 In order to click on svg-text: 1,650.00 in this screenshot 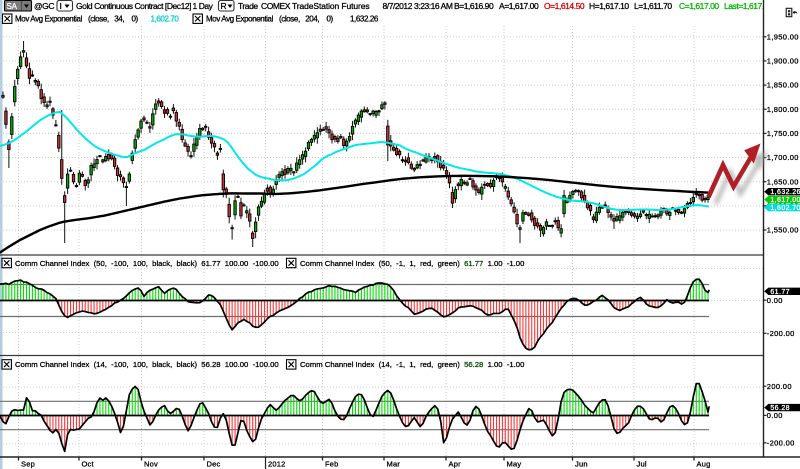, I will do `click(783, 181)`.